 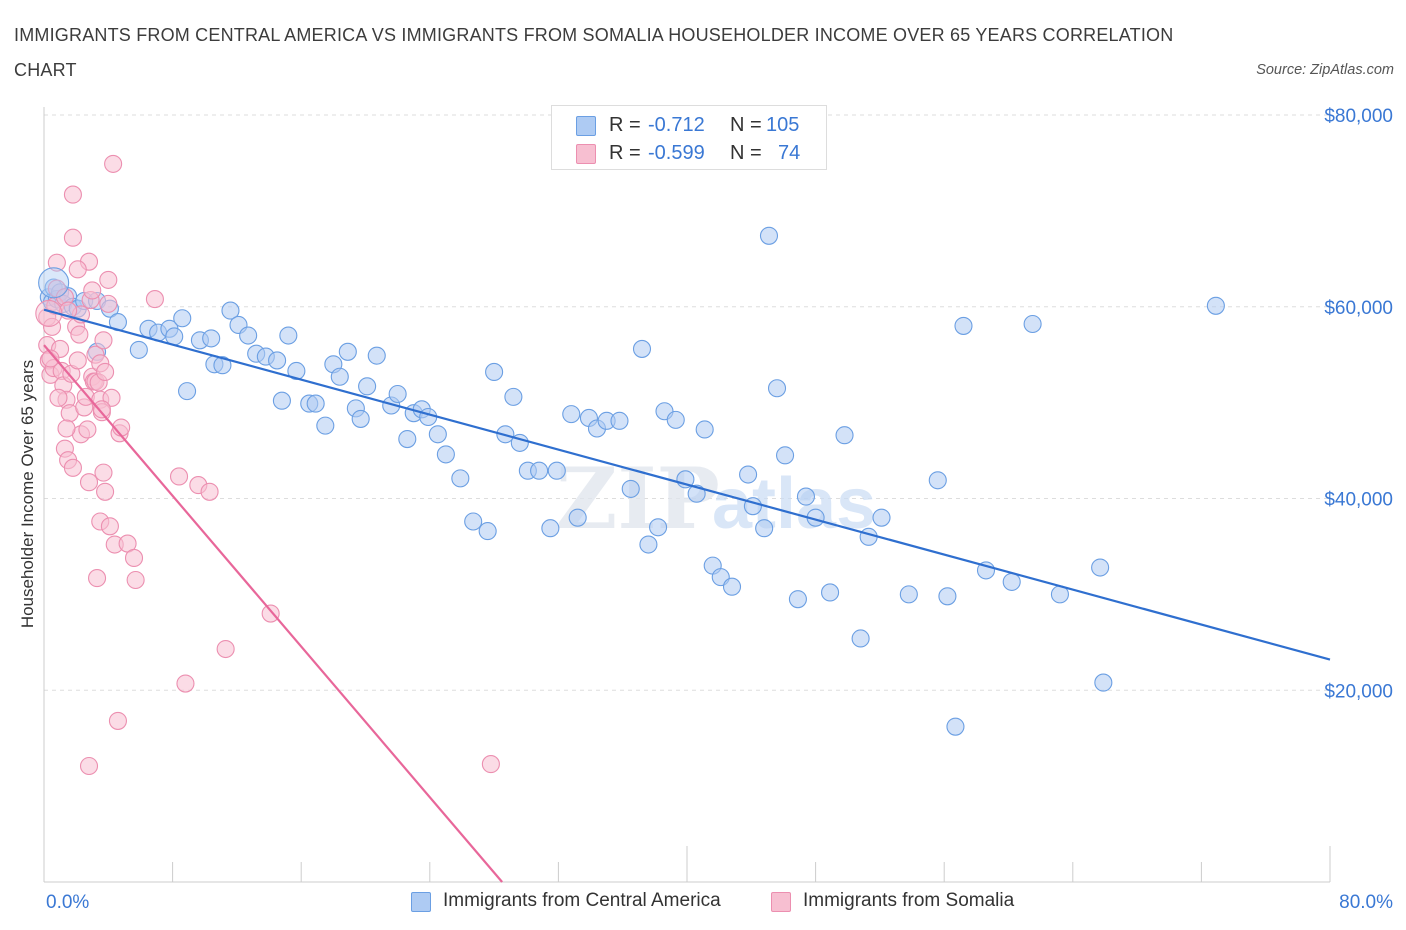 I want to click on y-tick-label: $60,000, so click(x=1358, y=308).